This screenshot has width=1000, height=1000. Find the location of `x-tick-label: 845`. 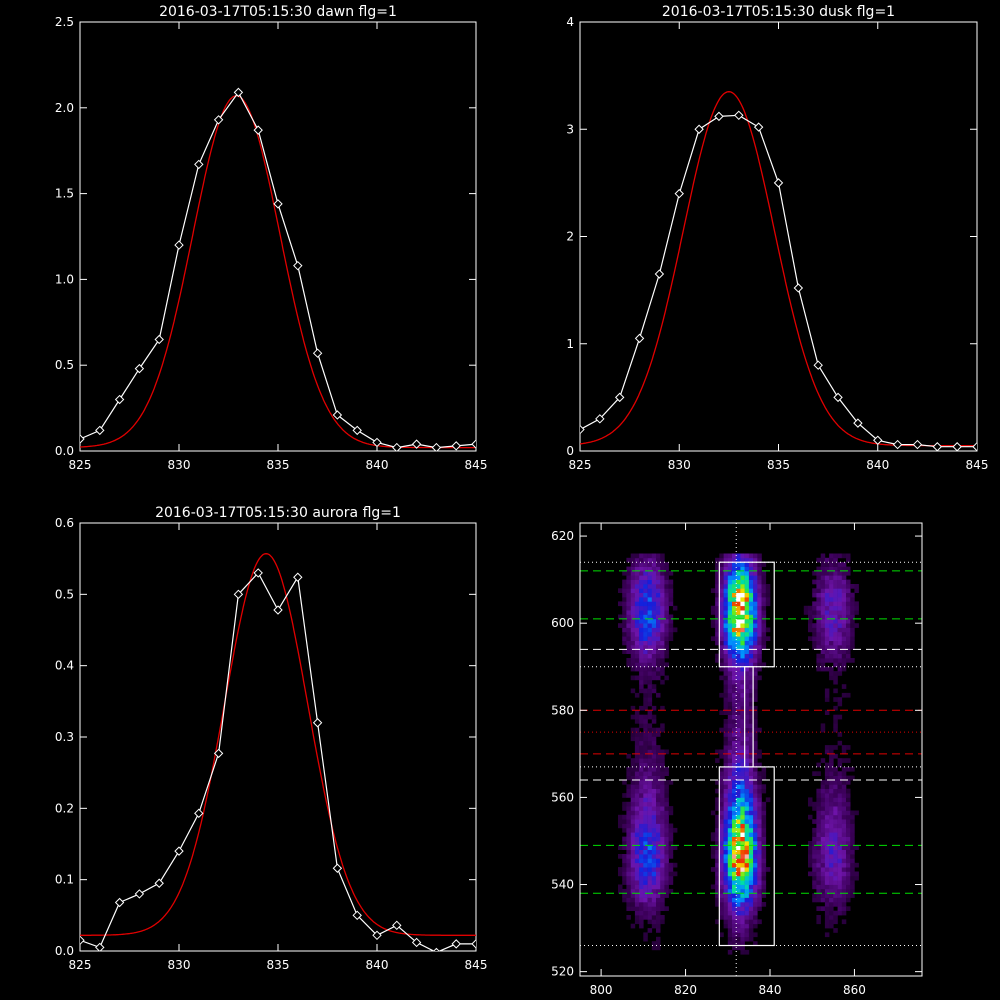

x-tick-label: 845 is located at coordinates (476, 965).